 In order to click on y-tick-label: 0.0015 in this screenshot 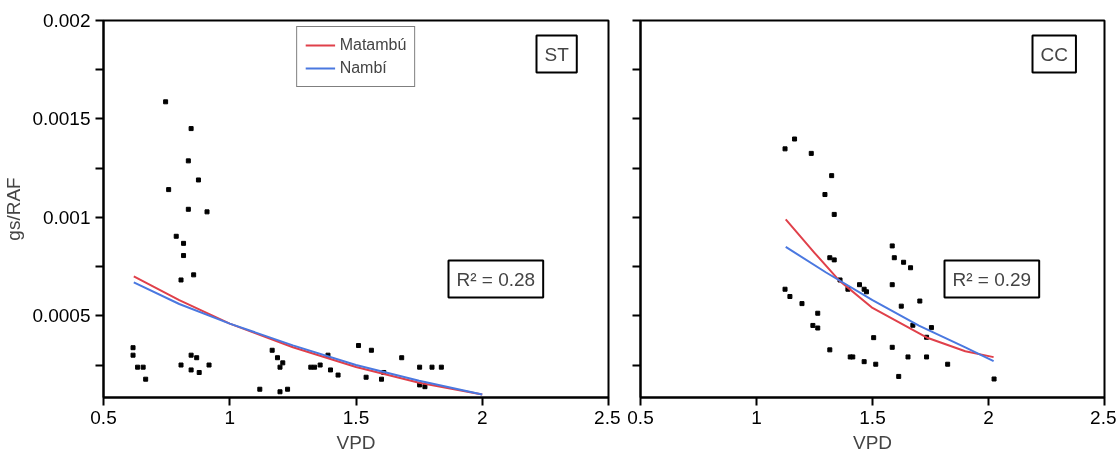, I will do `click(61, 119)`.